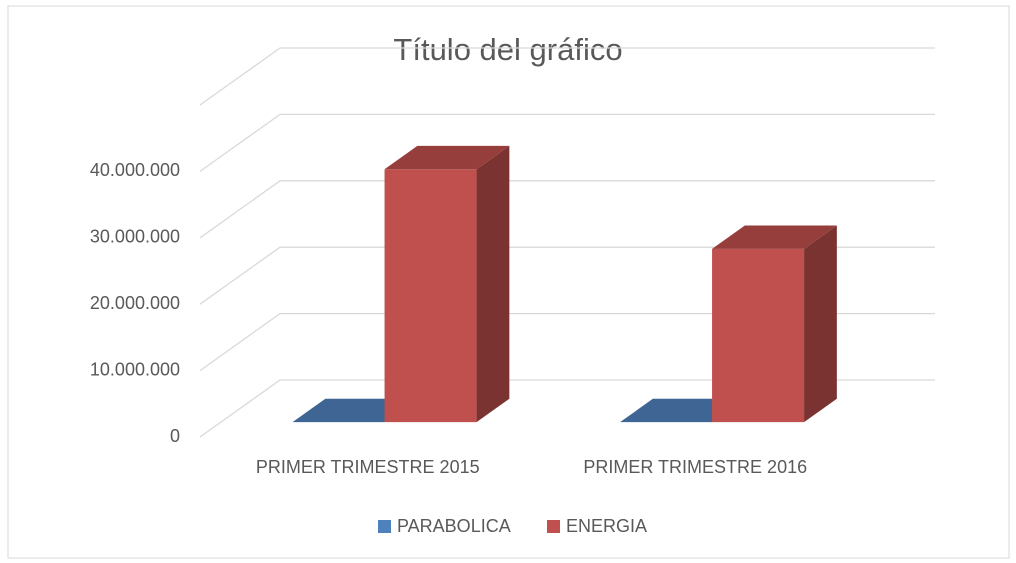 The height and width of the screenshot is (563, 1016). Describe the element at coordinates (606, 526) in the screenshot. I see `legend-label: ENERGIA` at that location.